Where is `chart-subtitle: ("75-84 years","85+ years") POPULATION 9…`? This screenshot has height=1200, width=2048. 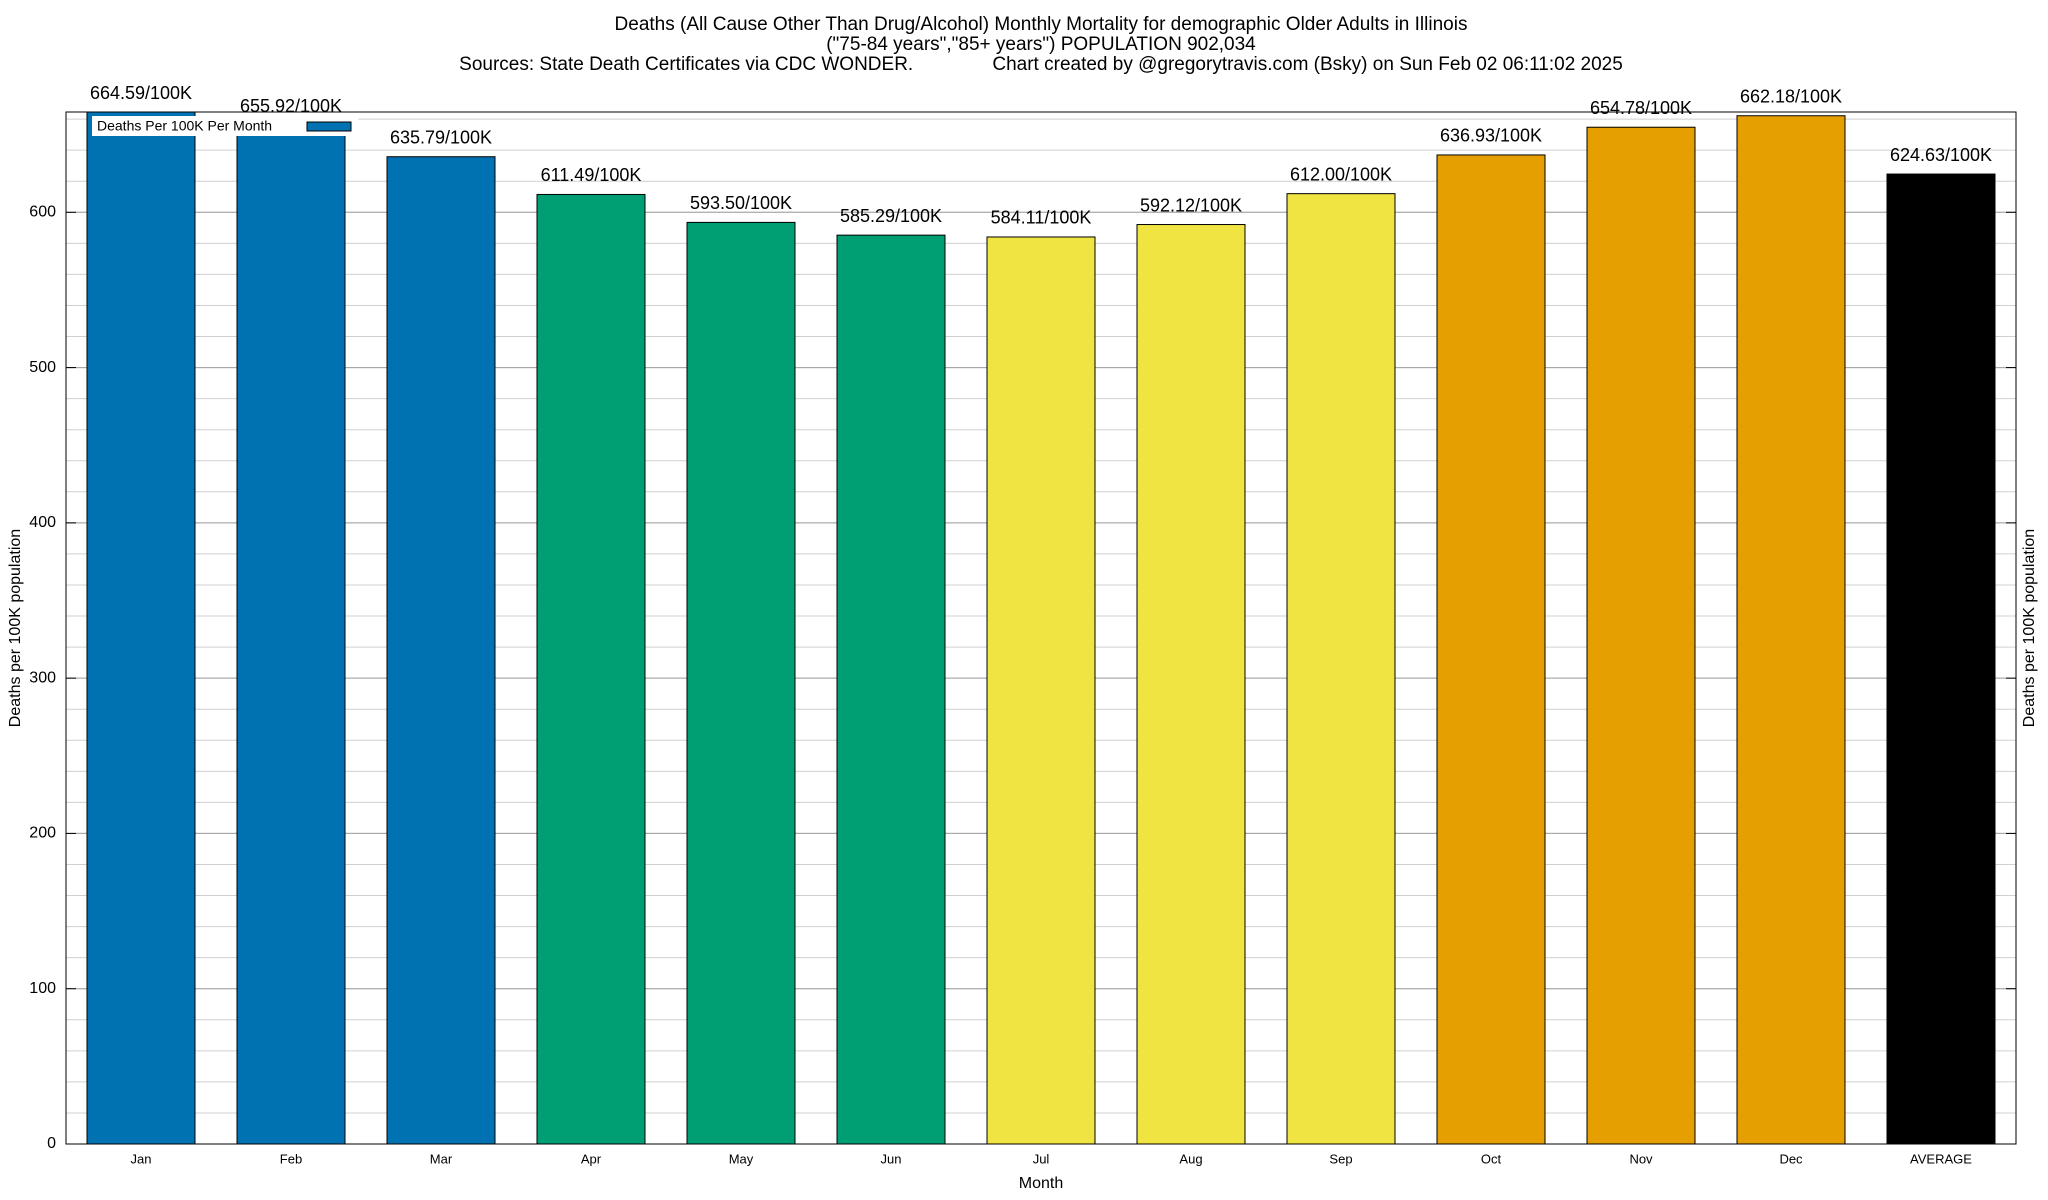
chart-subtitle: ("75-84 years","85+ years") POPULATION 9… is located at coordinates (1041, 44).